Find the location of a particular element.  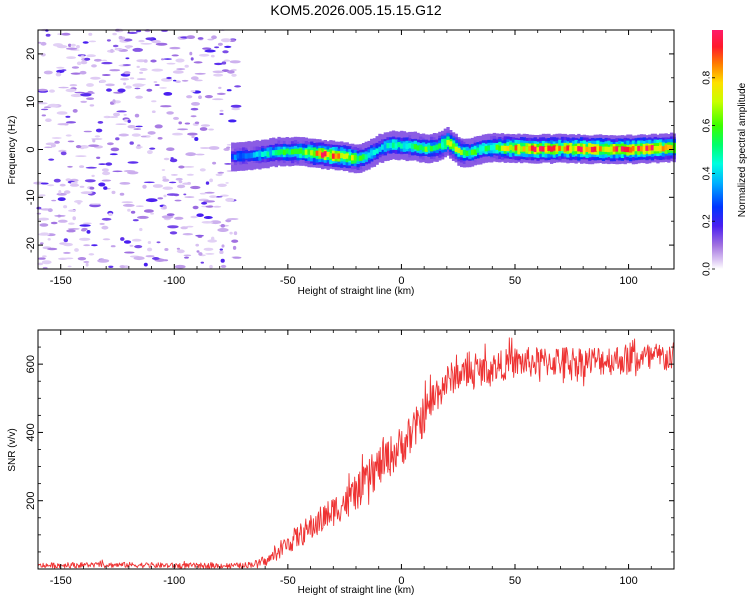

y-tick-label: -10 is located at coordinates (31, 197).